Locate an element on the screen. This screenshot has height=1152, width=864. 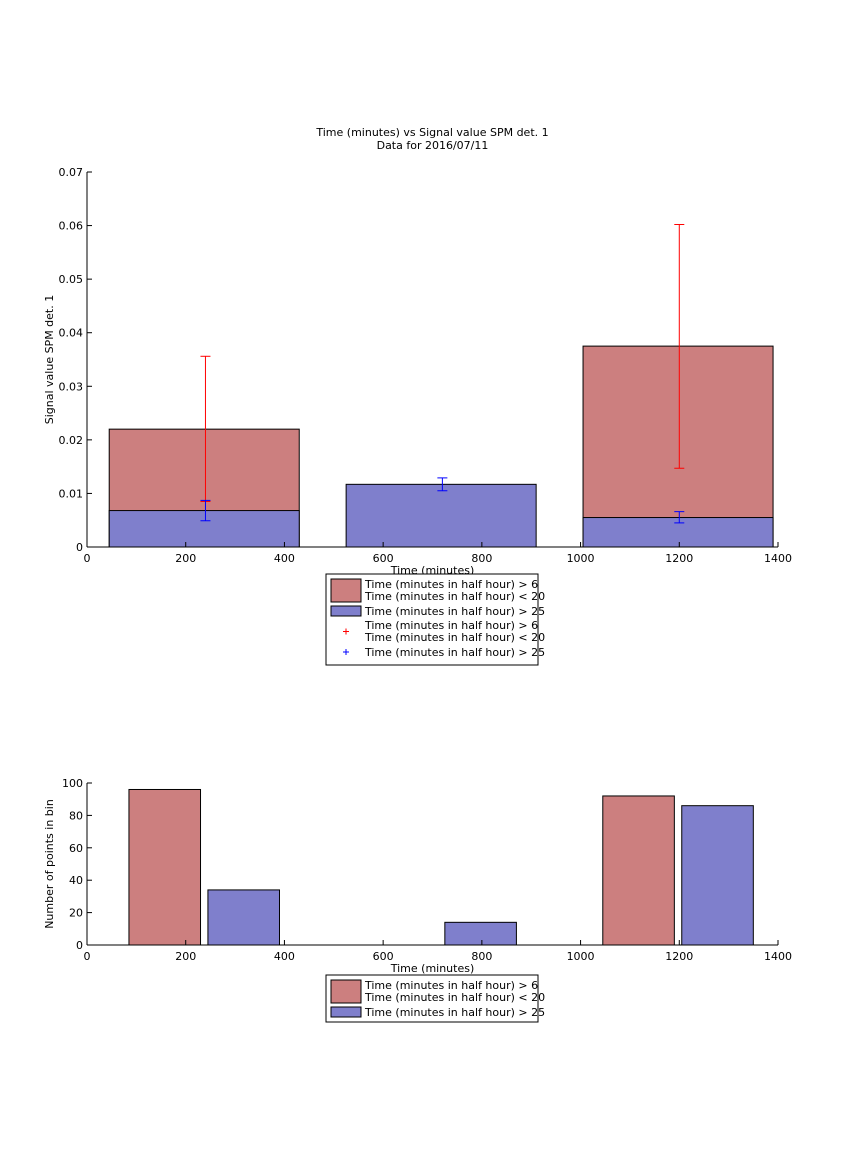
y-tick-label: 60 is located at coordinates (76, 848).